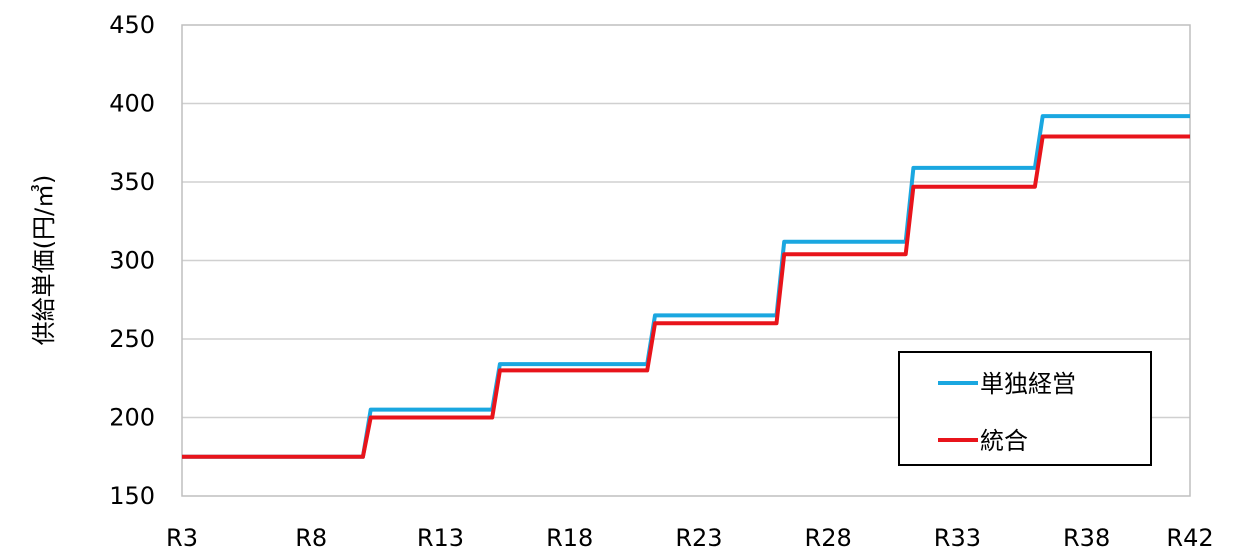  What do you see at coordinates (569, 538) in the screenshot?
I see `x-tick-label: R18` at bounding box center [569, 538].